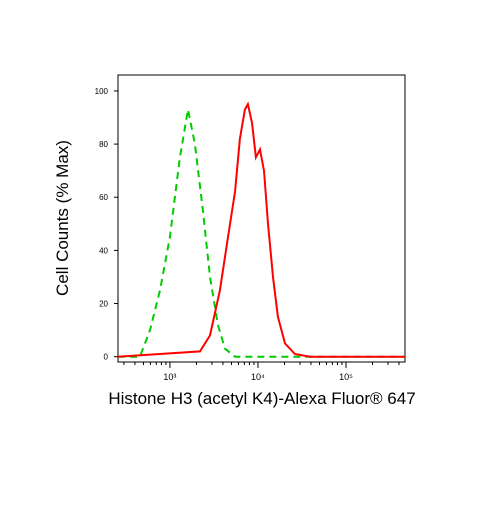  Describe the element at coordinates (346, 377) in the screenshot. I see `x-tick-label: 10⁵` at that location.